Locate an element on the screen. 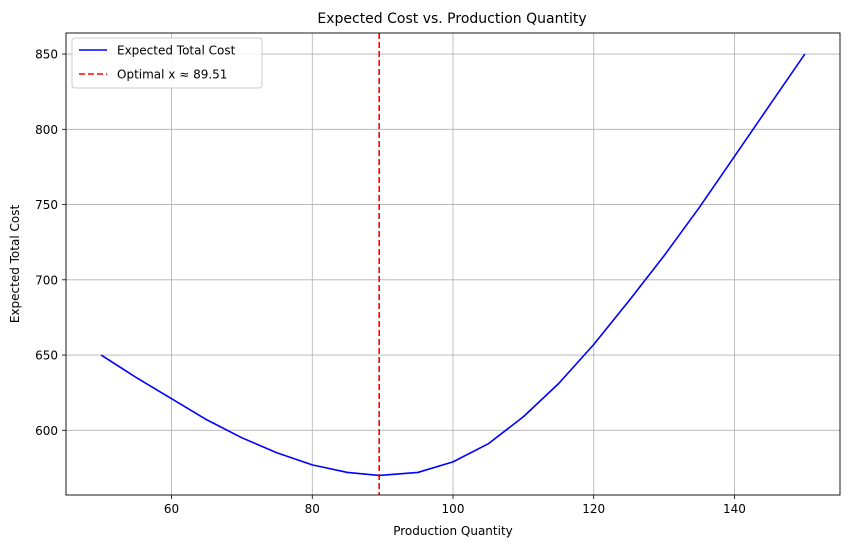  chart-title: Expected Cost vs. Production Quantity is located at coordinates (451, 19).